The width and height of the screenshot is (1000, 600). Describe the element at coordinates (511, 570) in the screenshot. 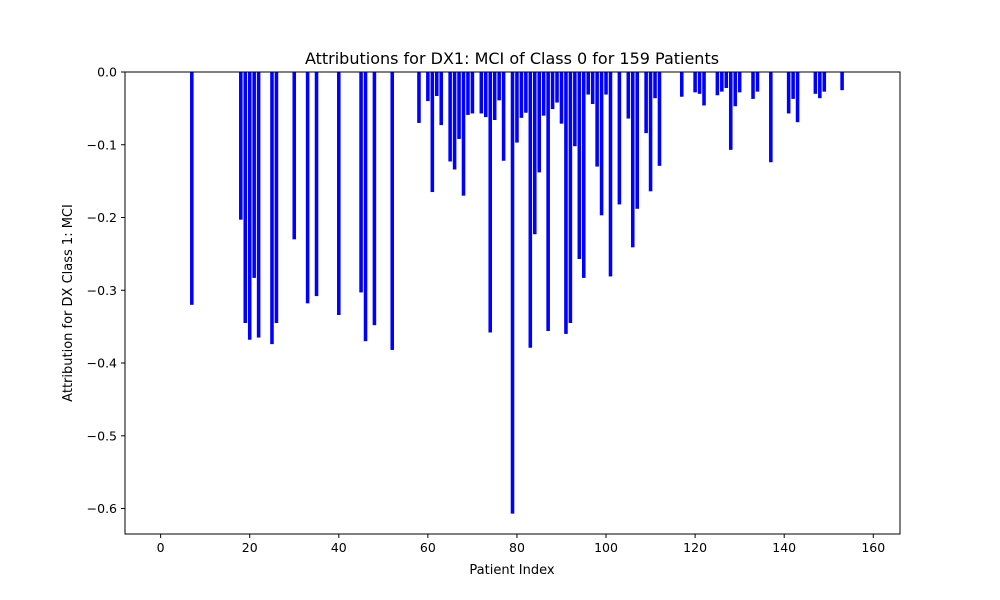

I see `x-axis-label: Patient Index` at that location.